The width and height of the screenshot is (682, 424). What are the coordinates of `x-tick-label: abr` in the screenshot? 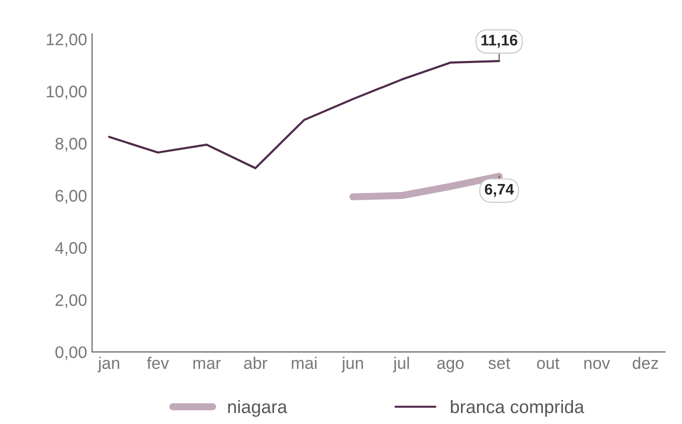 It's located at (256, 363).